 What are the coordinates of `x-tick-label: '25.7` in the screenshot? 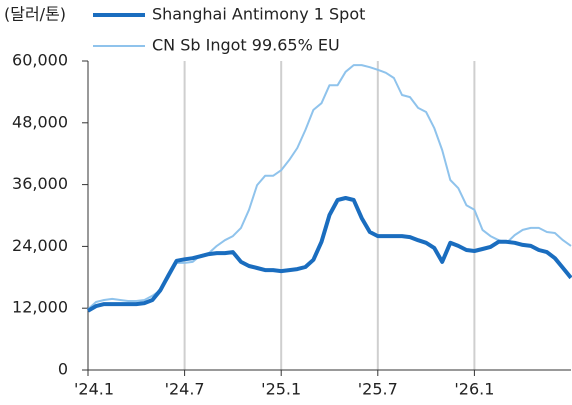 It's located at (378, 389).